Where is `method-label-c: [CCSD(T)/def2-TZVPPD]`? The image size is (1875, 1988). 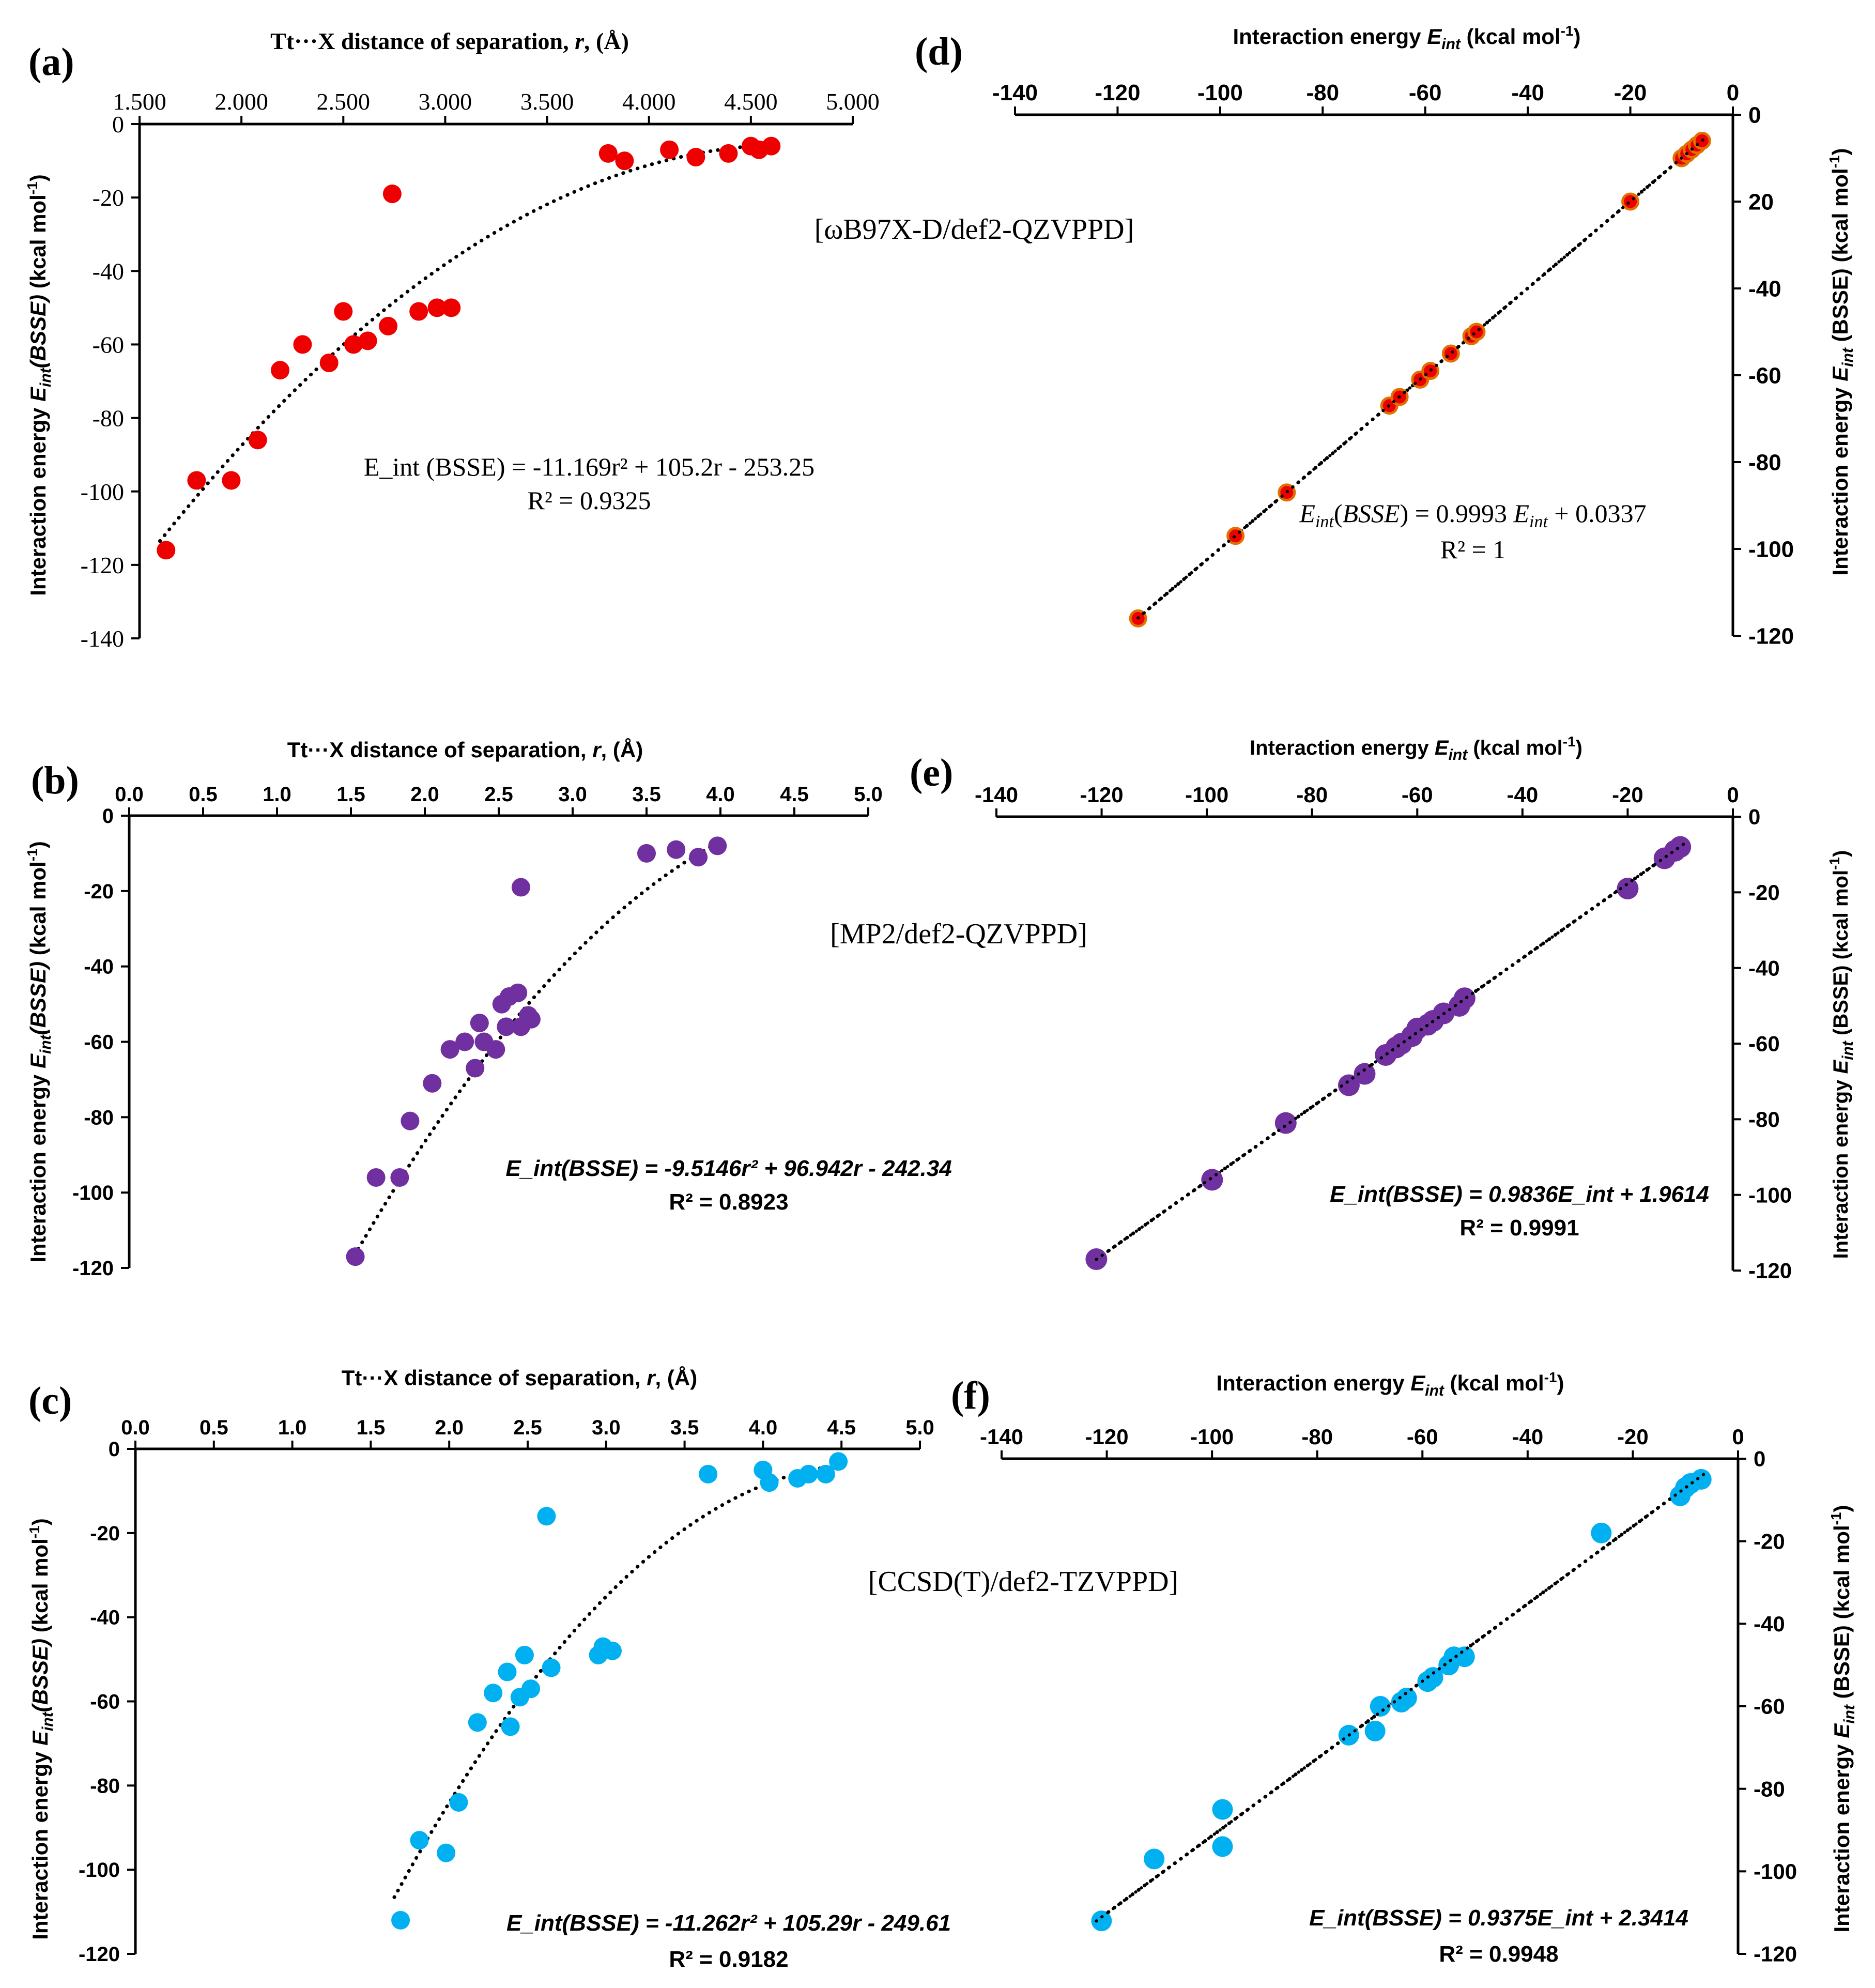
method-label-c: [CCSD(T)/def2-TZVPPD] is located at coordinates (1023, 1582).